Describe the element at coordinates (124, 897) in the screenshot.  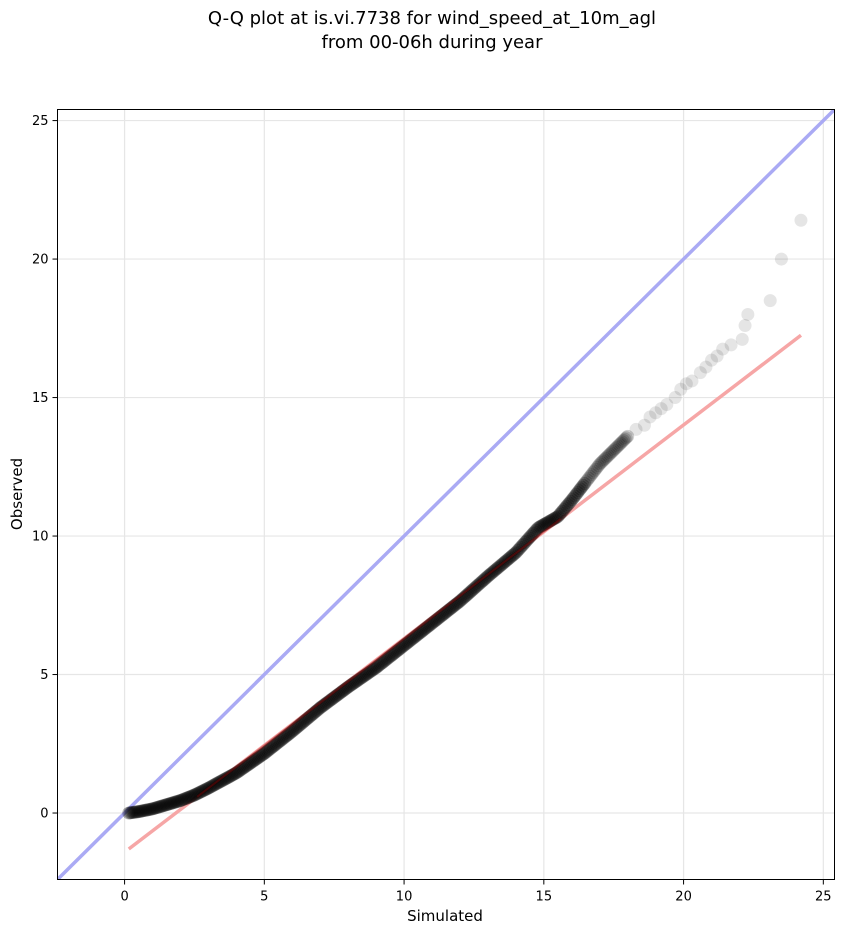
I see `x-tick-label-0: 0` at that location.